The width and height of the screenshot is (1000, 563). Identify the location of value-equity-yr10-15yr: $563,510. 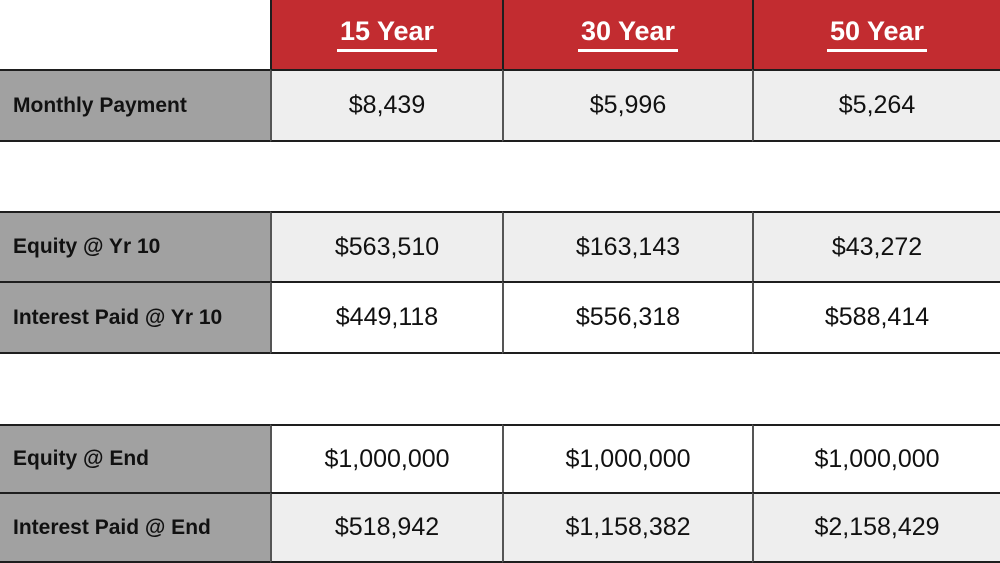
(386, 246).